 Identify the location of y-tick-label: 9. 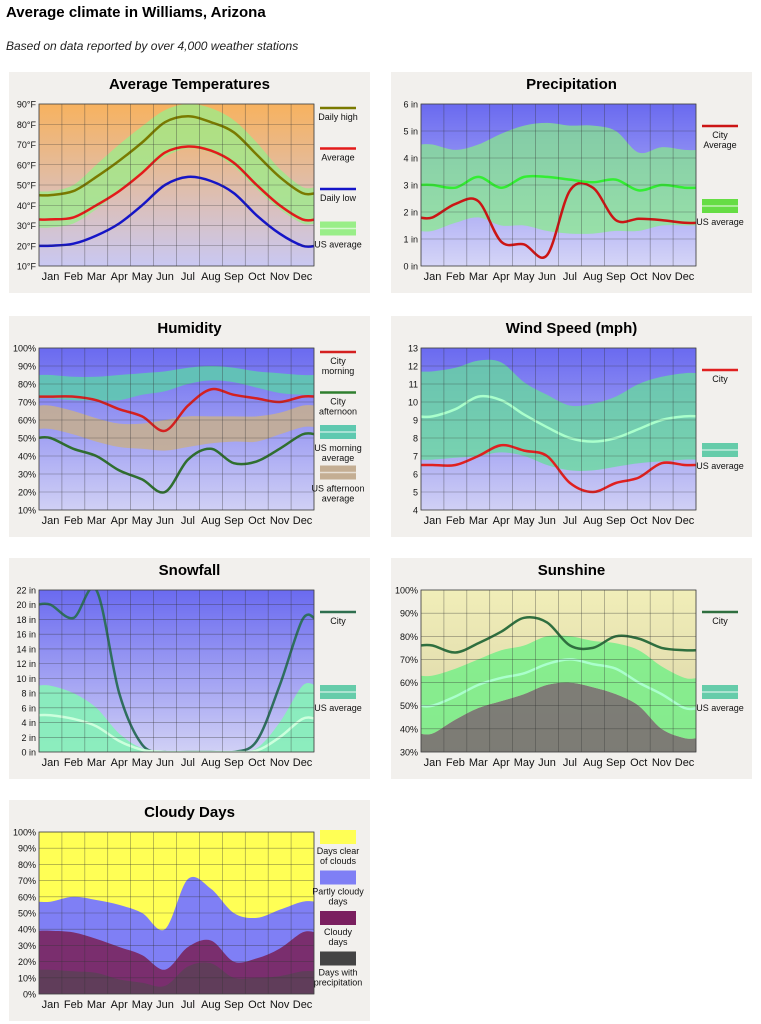
(415, 421).